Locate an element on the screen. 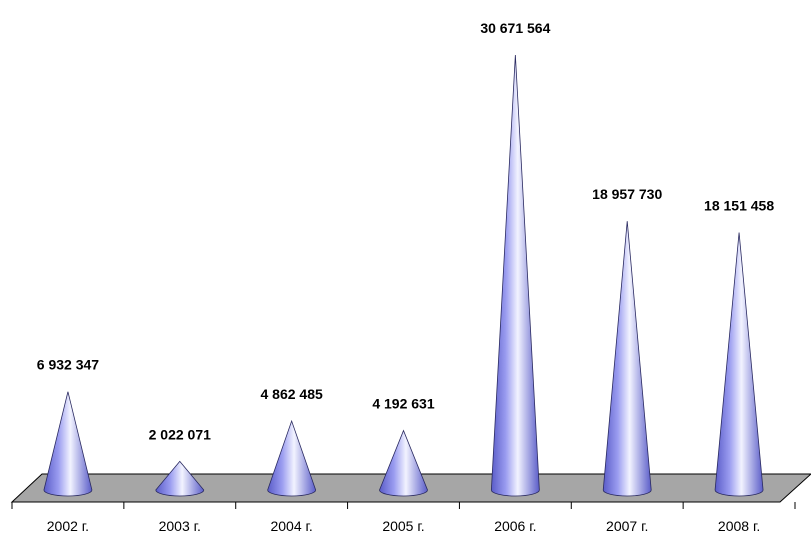  data-label-6: 18 957 730 is located at coordinates (627, 194).